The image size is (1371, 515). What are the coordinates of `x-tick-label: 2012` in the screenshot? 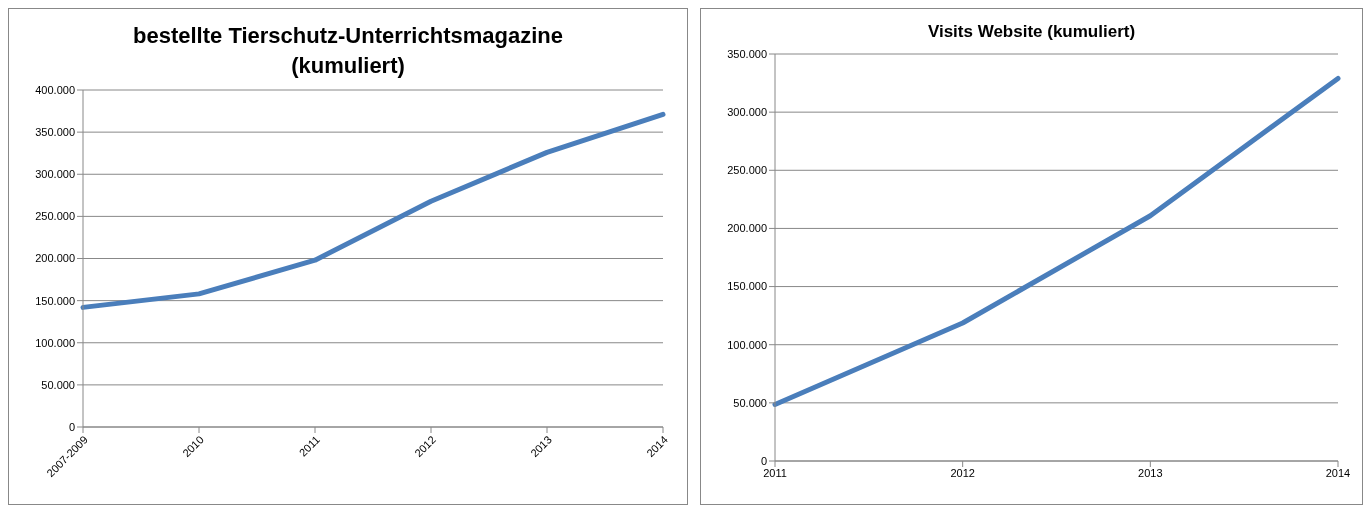 It's located at (962, 472).